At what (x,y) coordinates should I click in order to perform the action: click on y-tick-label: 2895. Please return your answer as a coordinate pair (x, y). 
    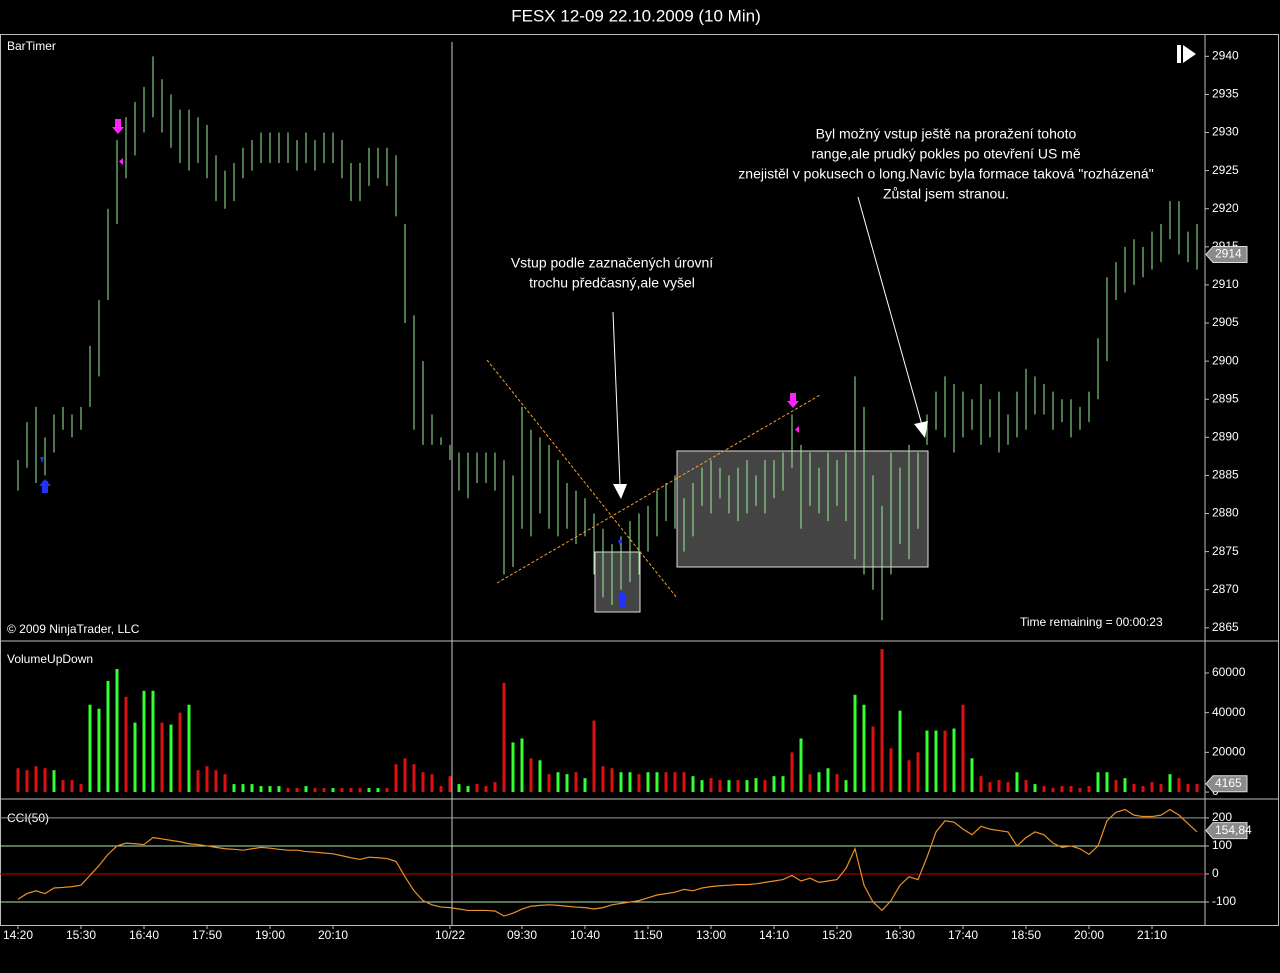
    Looking at the image, I should click on (1225, 398).